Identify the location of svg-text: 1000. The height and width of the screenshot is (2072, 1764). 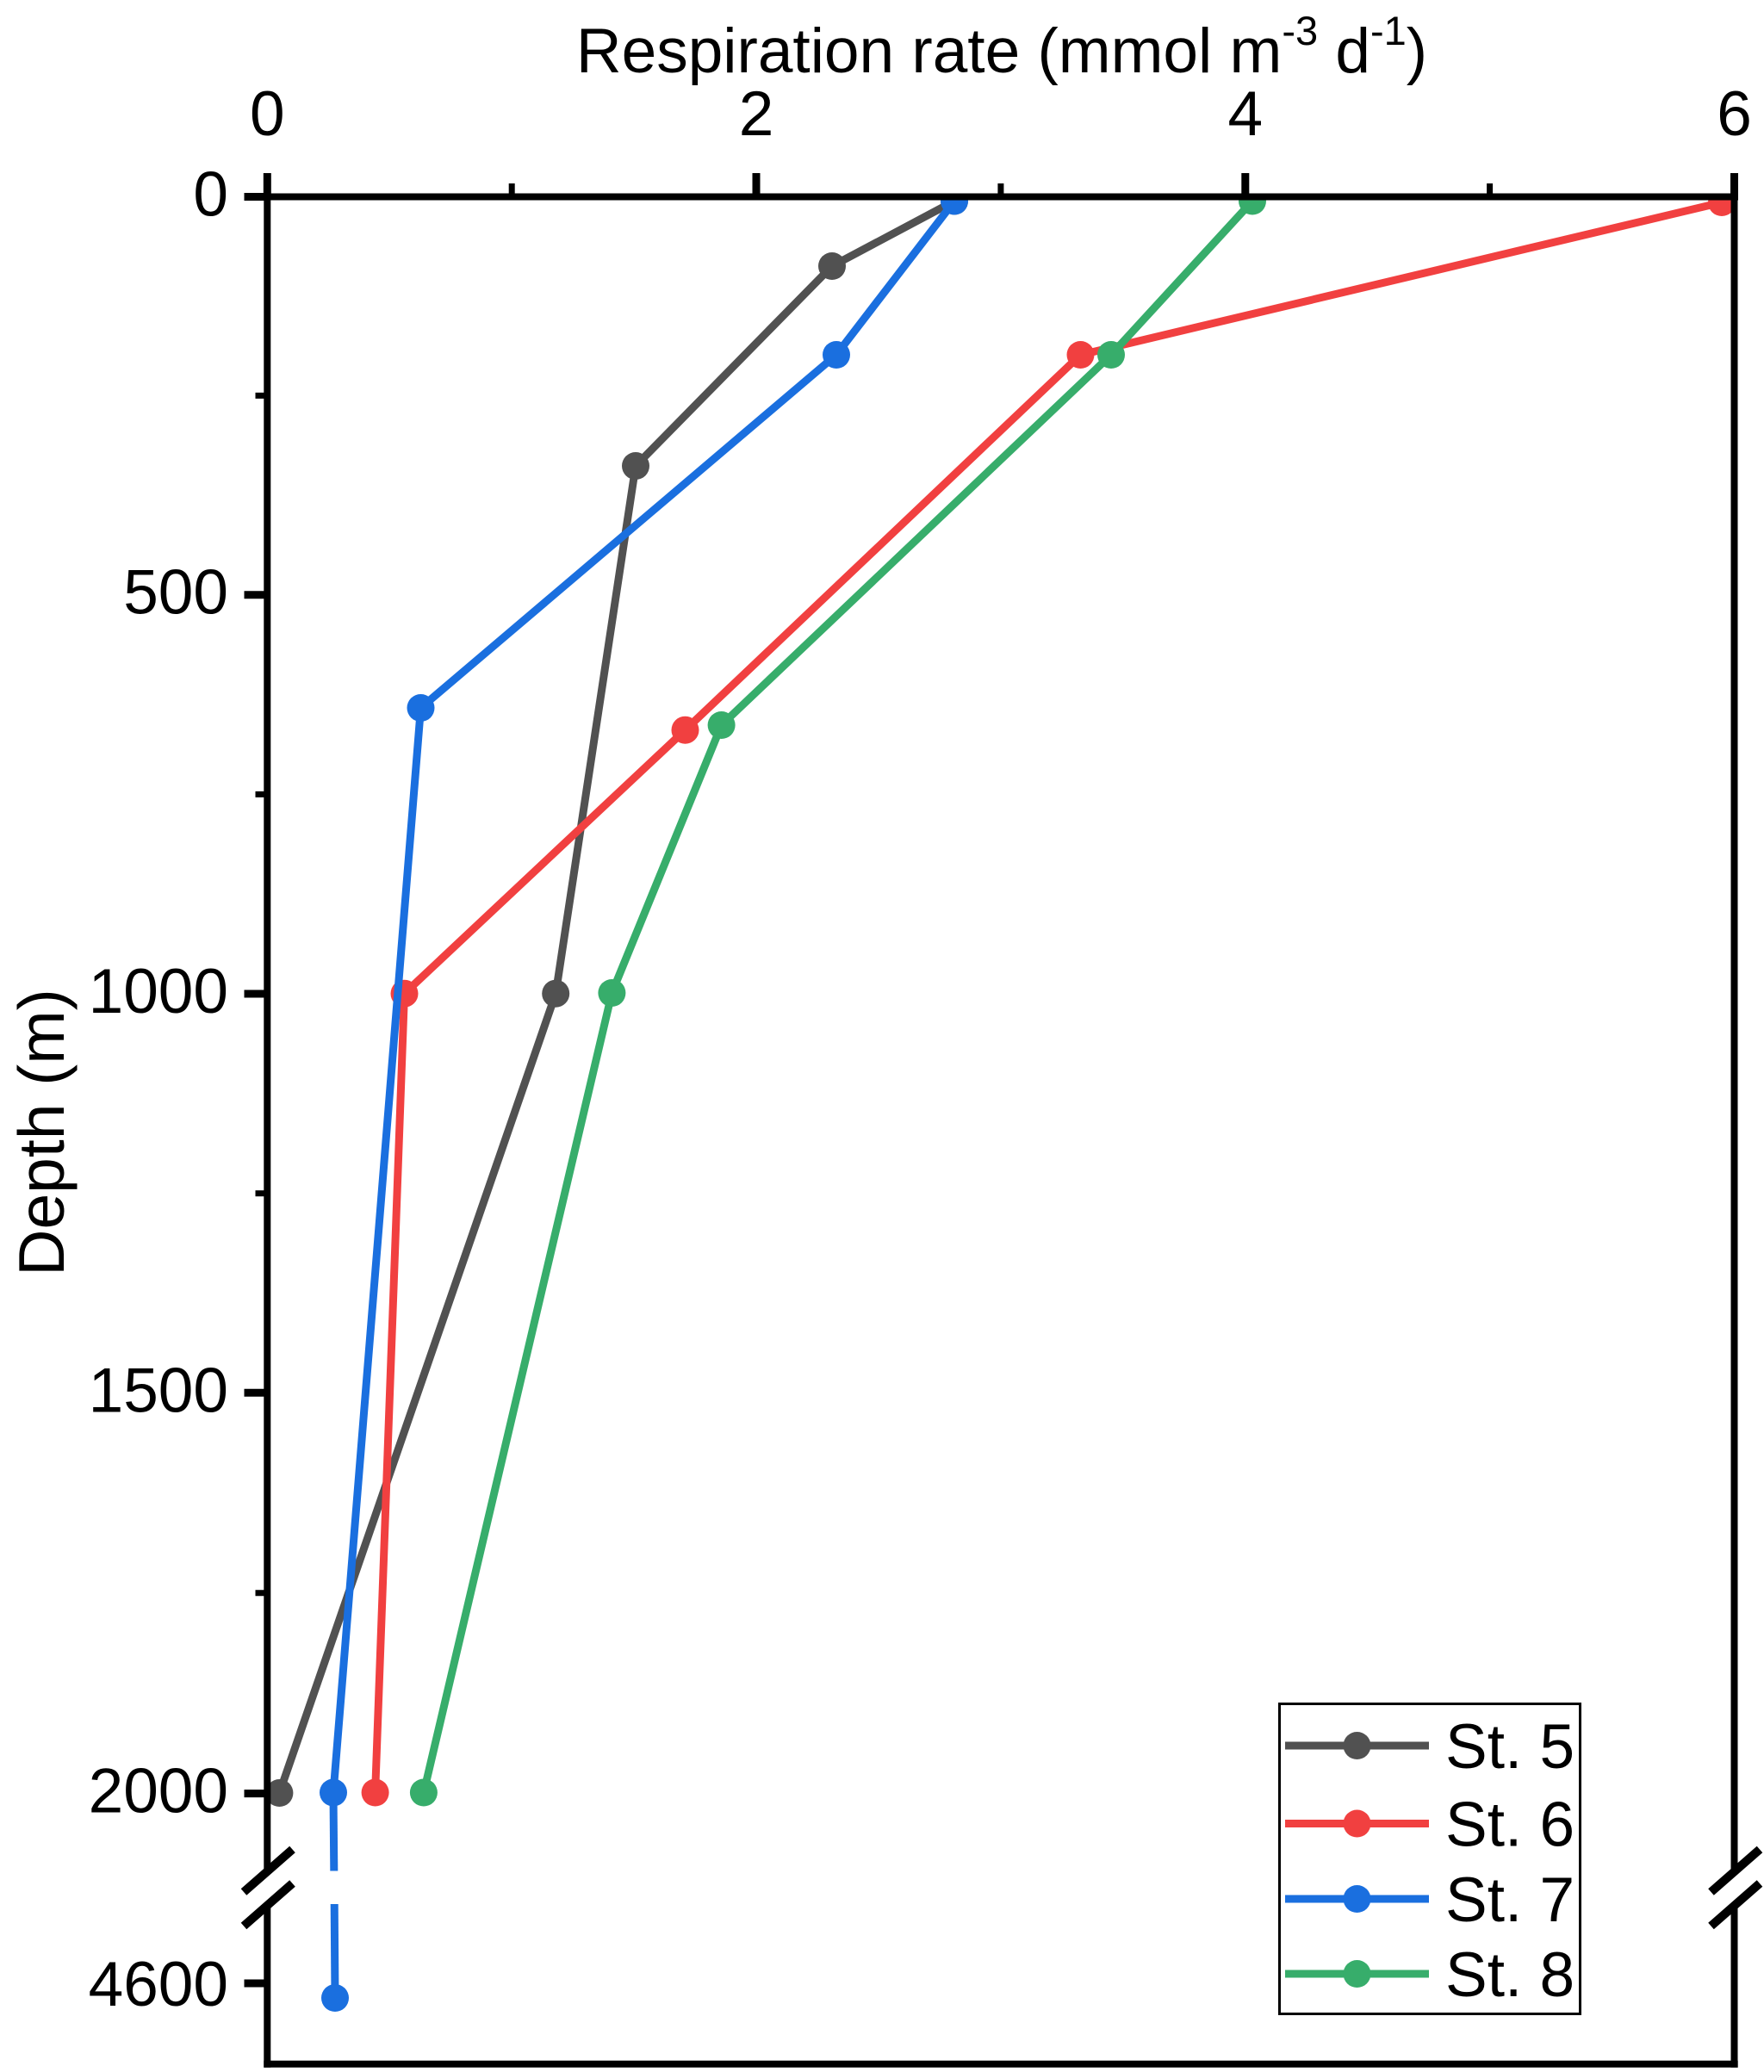
(158, 992).